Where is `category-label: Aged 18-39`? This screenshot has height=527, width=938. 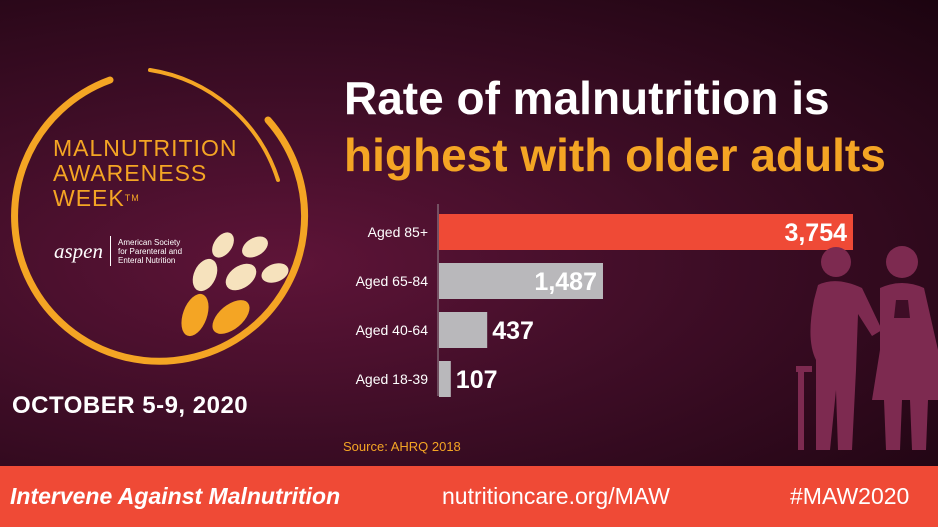
category-label: Aged 18-39 is located at coordinates (392, 379).